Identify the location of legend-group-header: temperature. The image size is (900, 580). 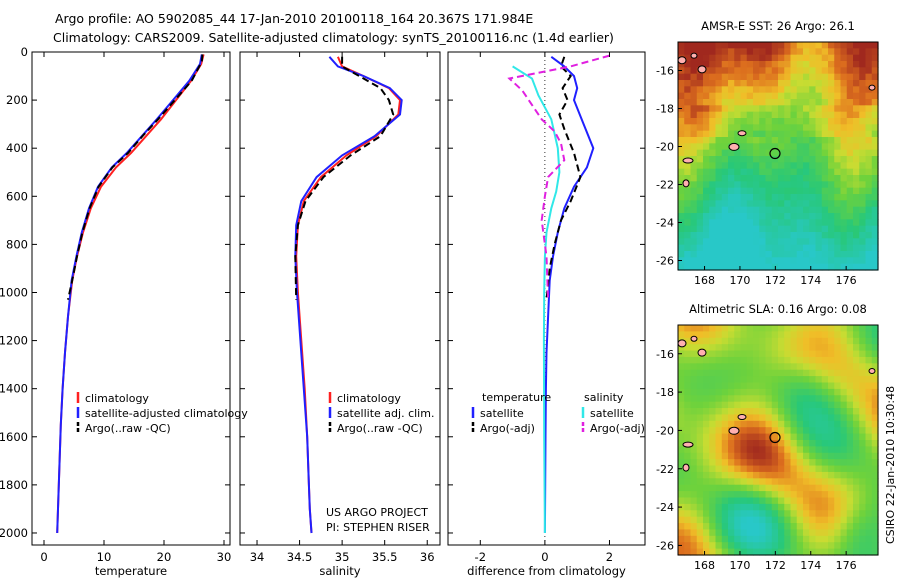
(516, 397).